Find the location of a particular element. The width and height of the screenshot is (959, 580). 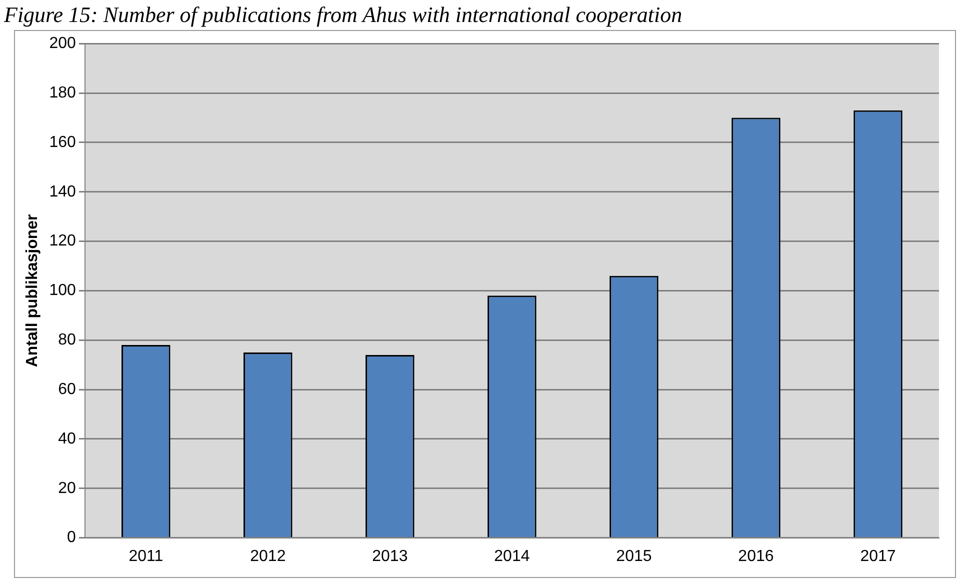

x-tick-label: 2015 is located at coordinates (634, 556).